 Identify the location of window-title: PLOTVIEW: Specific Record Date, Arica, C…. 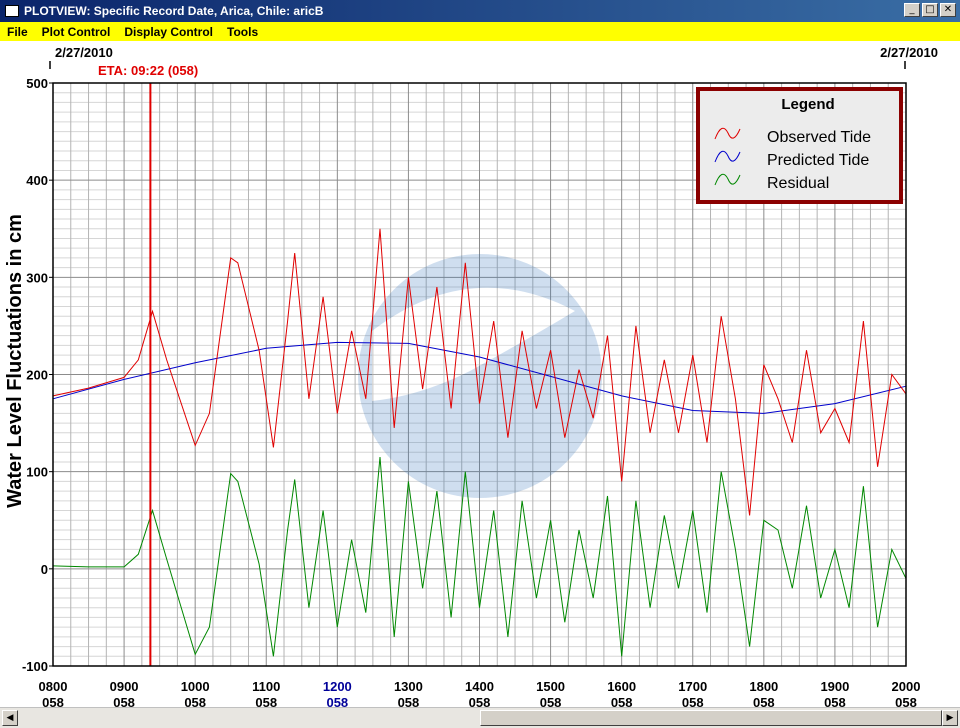
(174, 11).